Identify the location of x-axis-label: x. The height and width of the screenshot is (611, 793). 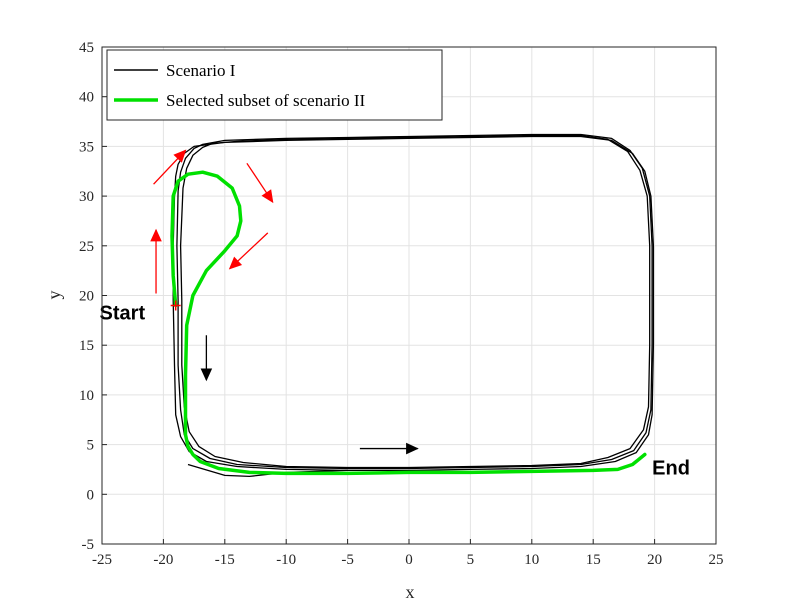
(410, 592).